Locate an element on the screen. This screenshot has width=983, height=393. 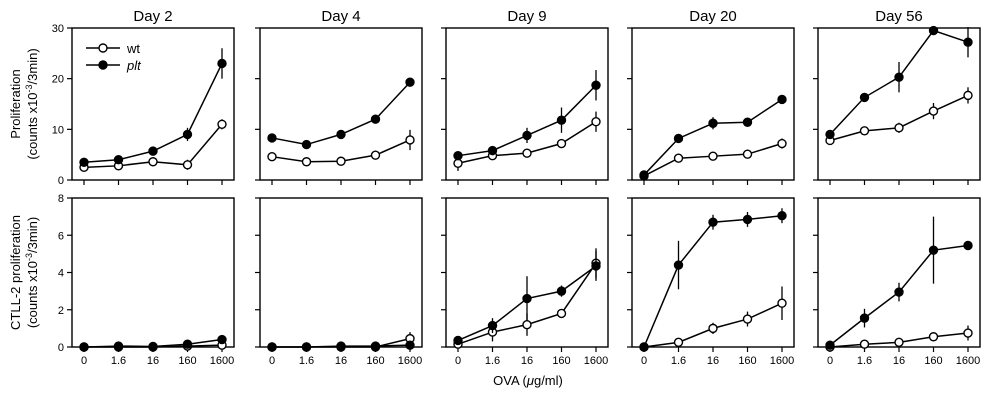
legend-marker-wt is located at coordinates (103, 48).